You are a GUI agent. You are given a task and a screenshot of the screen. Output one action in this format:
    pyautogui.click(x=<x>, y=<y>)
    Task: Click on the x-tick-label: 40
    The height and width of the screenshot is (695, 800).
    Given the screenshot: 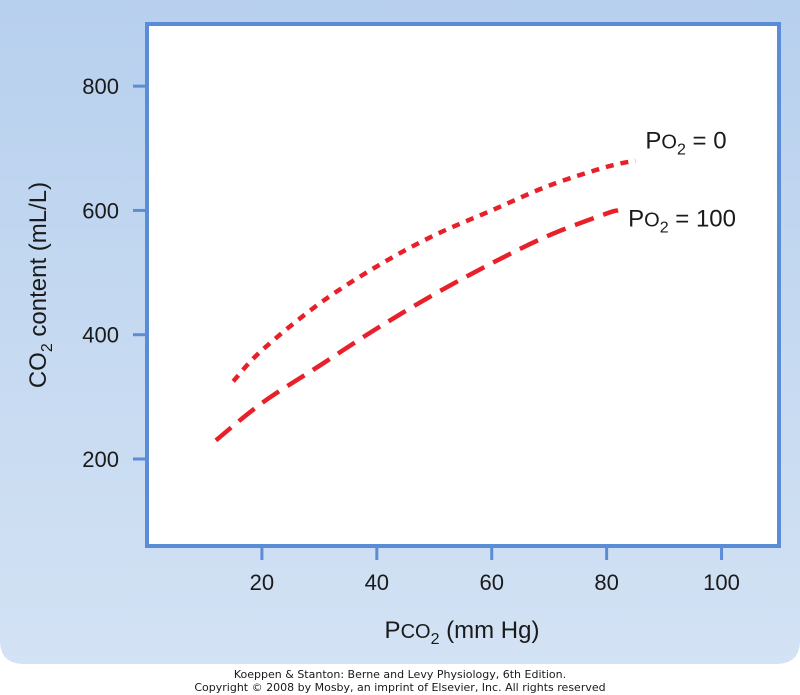 What is the action you would take?
    pyautogui.click(x=377, y=582)
    